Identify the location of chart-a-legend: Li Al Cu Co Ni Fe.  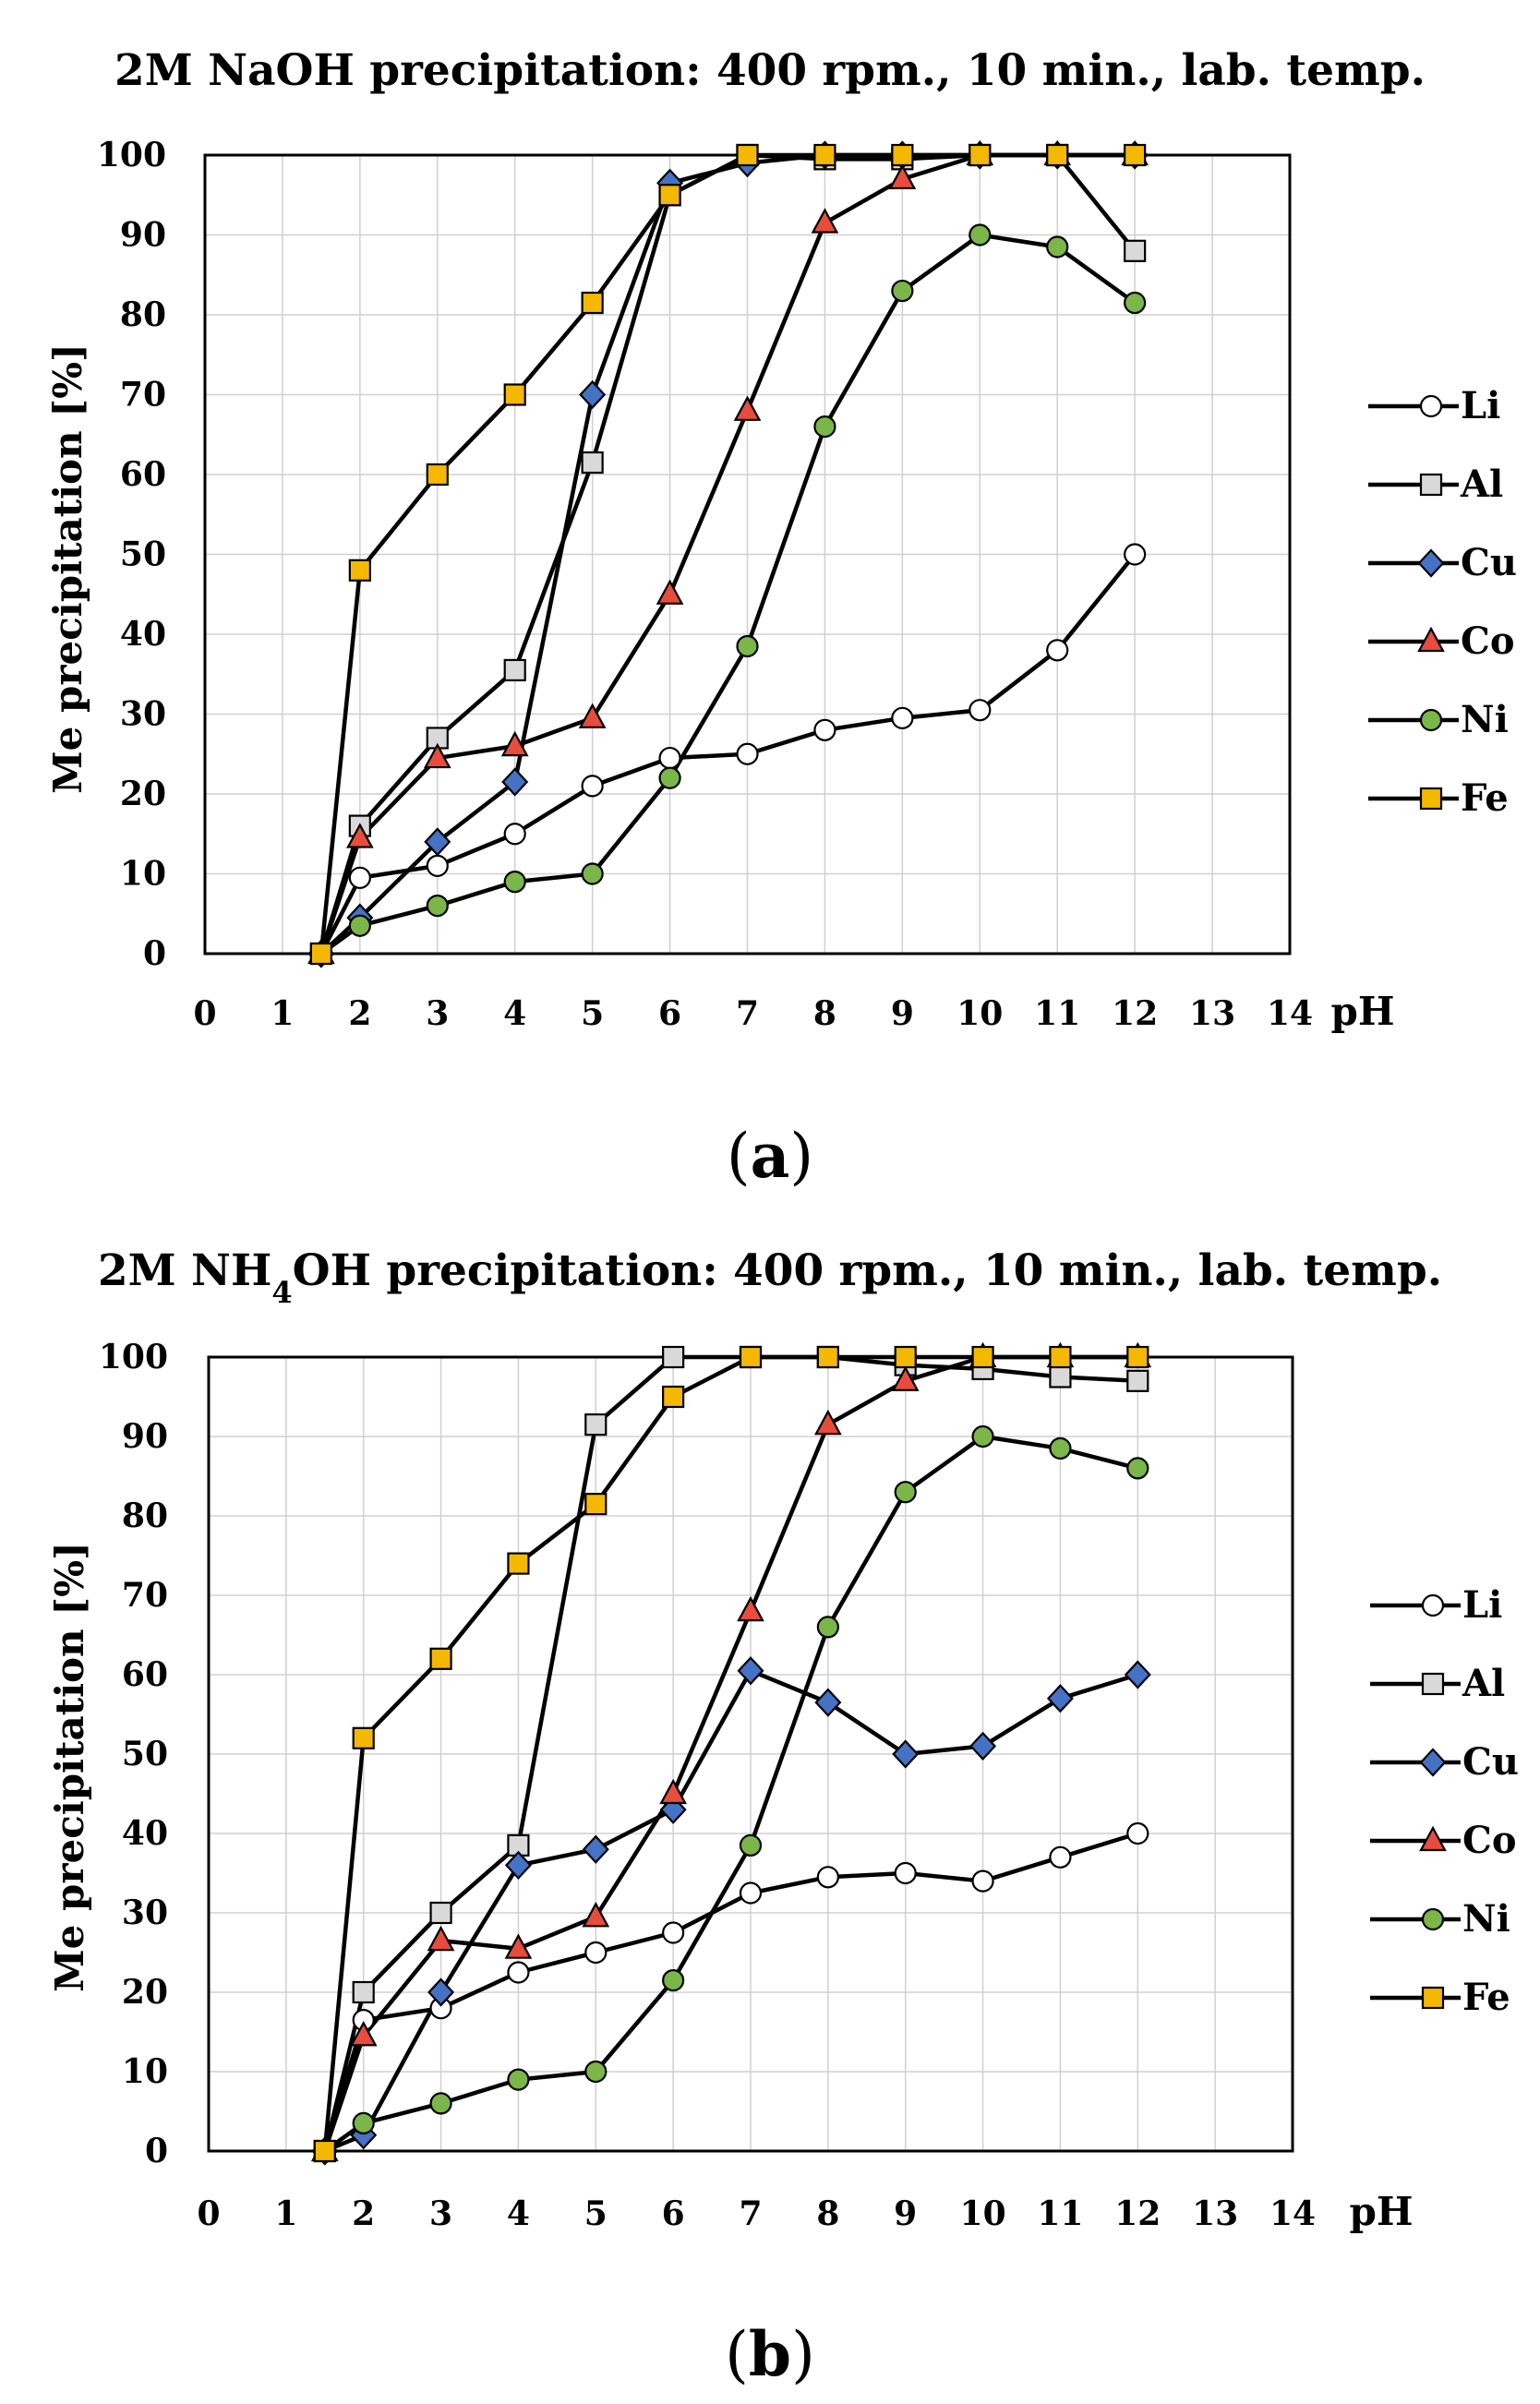
(1443, 602).